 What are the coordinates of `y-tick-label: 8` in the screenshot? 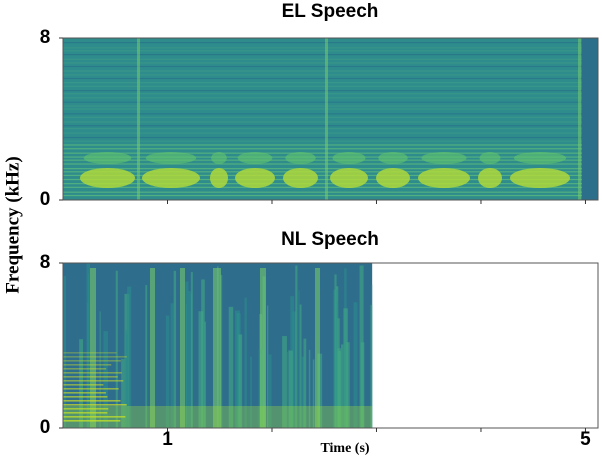 It's located at (45, 262).